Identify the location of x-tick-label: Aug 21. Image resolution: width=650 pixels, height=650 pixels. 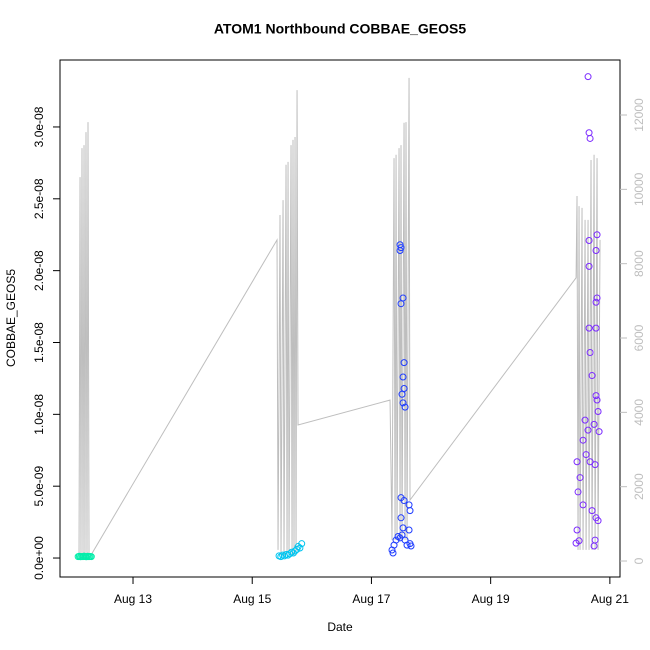
(610, 599).